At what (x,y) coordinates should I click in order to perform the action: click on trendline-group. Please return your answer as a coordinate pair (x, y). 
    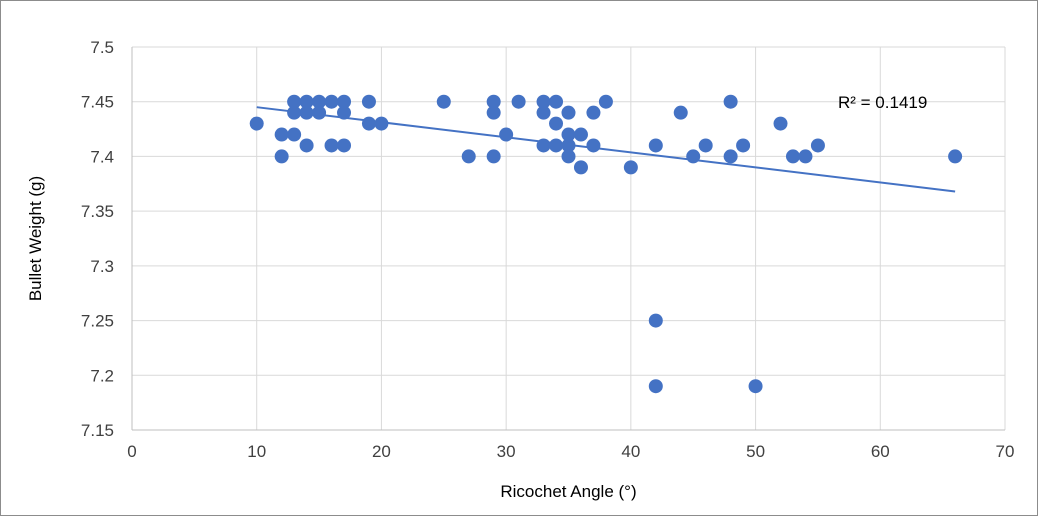
    Looking at the image, I should click on (606, 149).